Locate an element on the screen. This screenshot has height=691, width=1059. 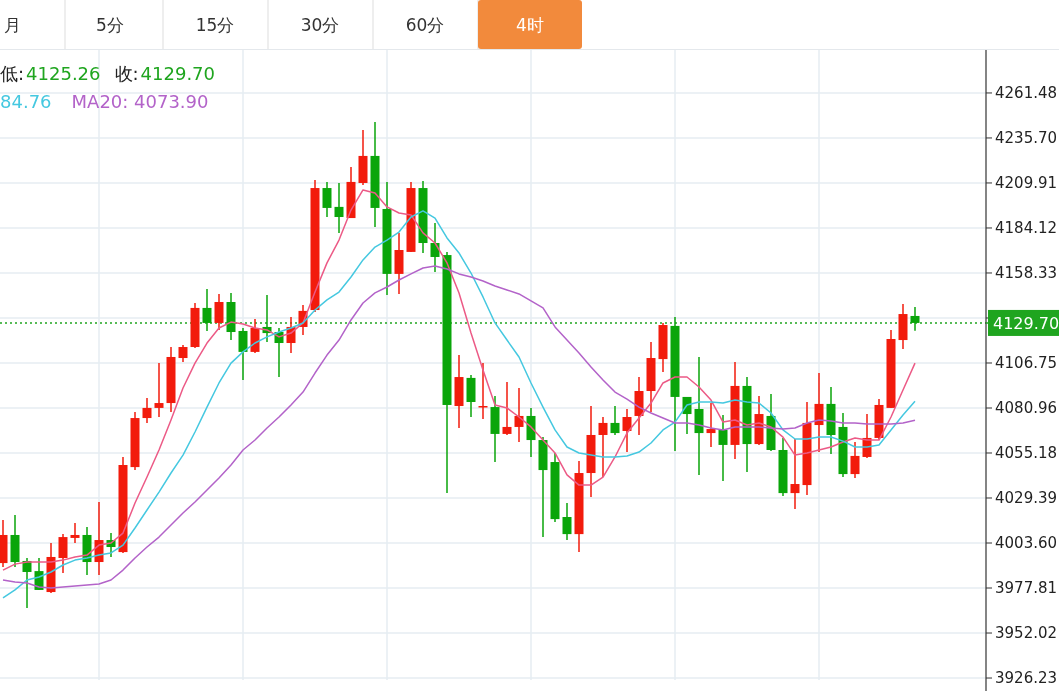
y-tick-label: 4003.60 is located at coordinates (1026, 543).